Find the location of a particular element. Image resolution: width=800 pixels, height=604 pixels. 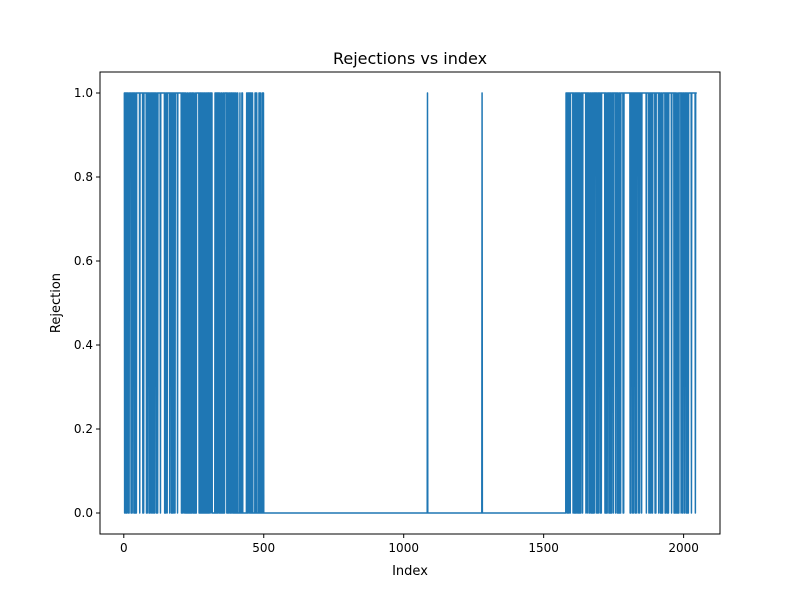

x-tick-label: 1500 is located at coordinates (543, 548).